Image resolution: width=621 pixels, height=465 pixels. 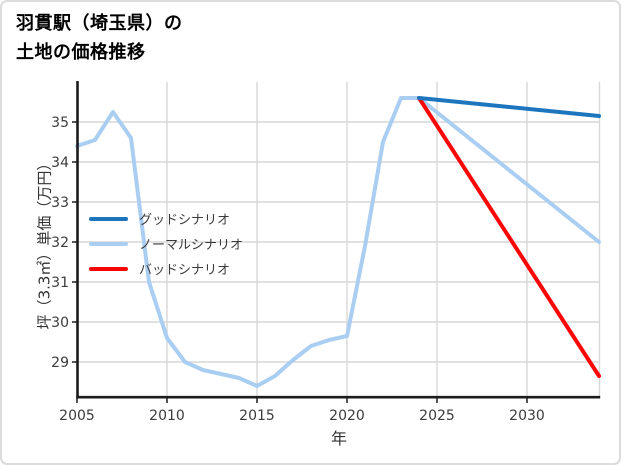 What do you see at coordinates (60, 363) in the screenshot?
I see `y-tick-label: 29` at bounding box center [60, 363].